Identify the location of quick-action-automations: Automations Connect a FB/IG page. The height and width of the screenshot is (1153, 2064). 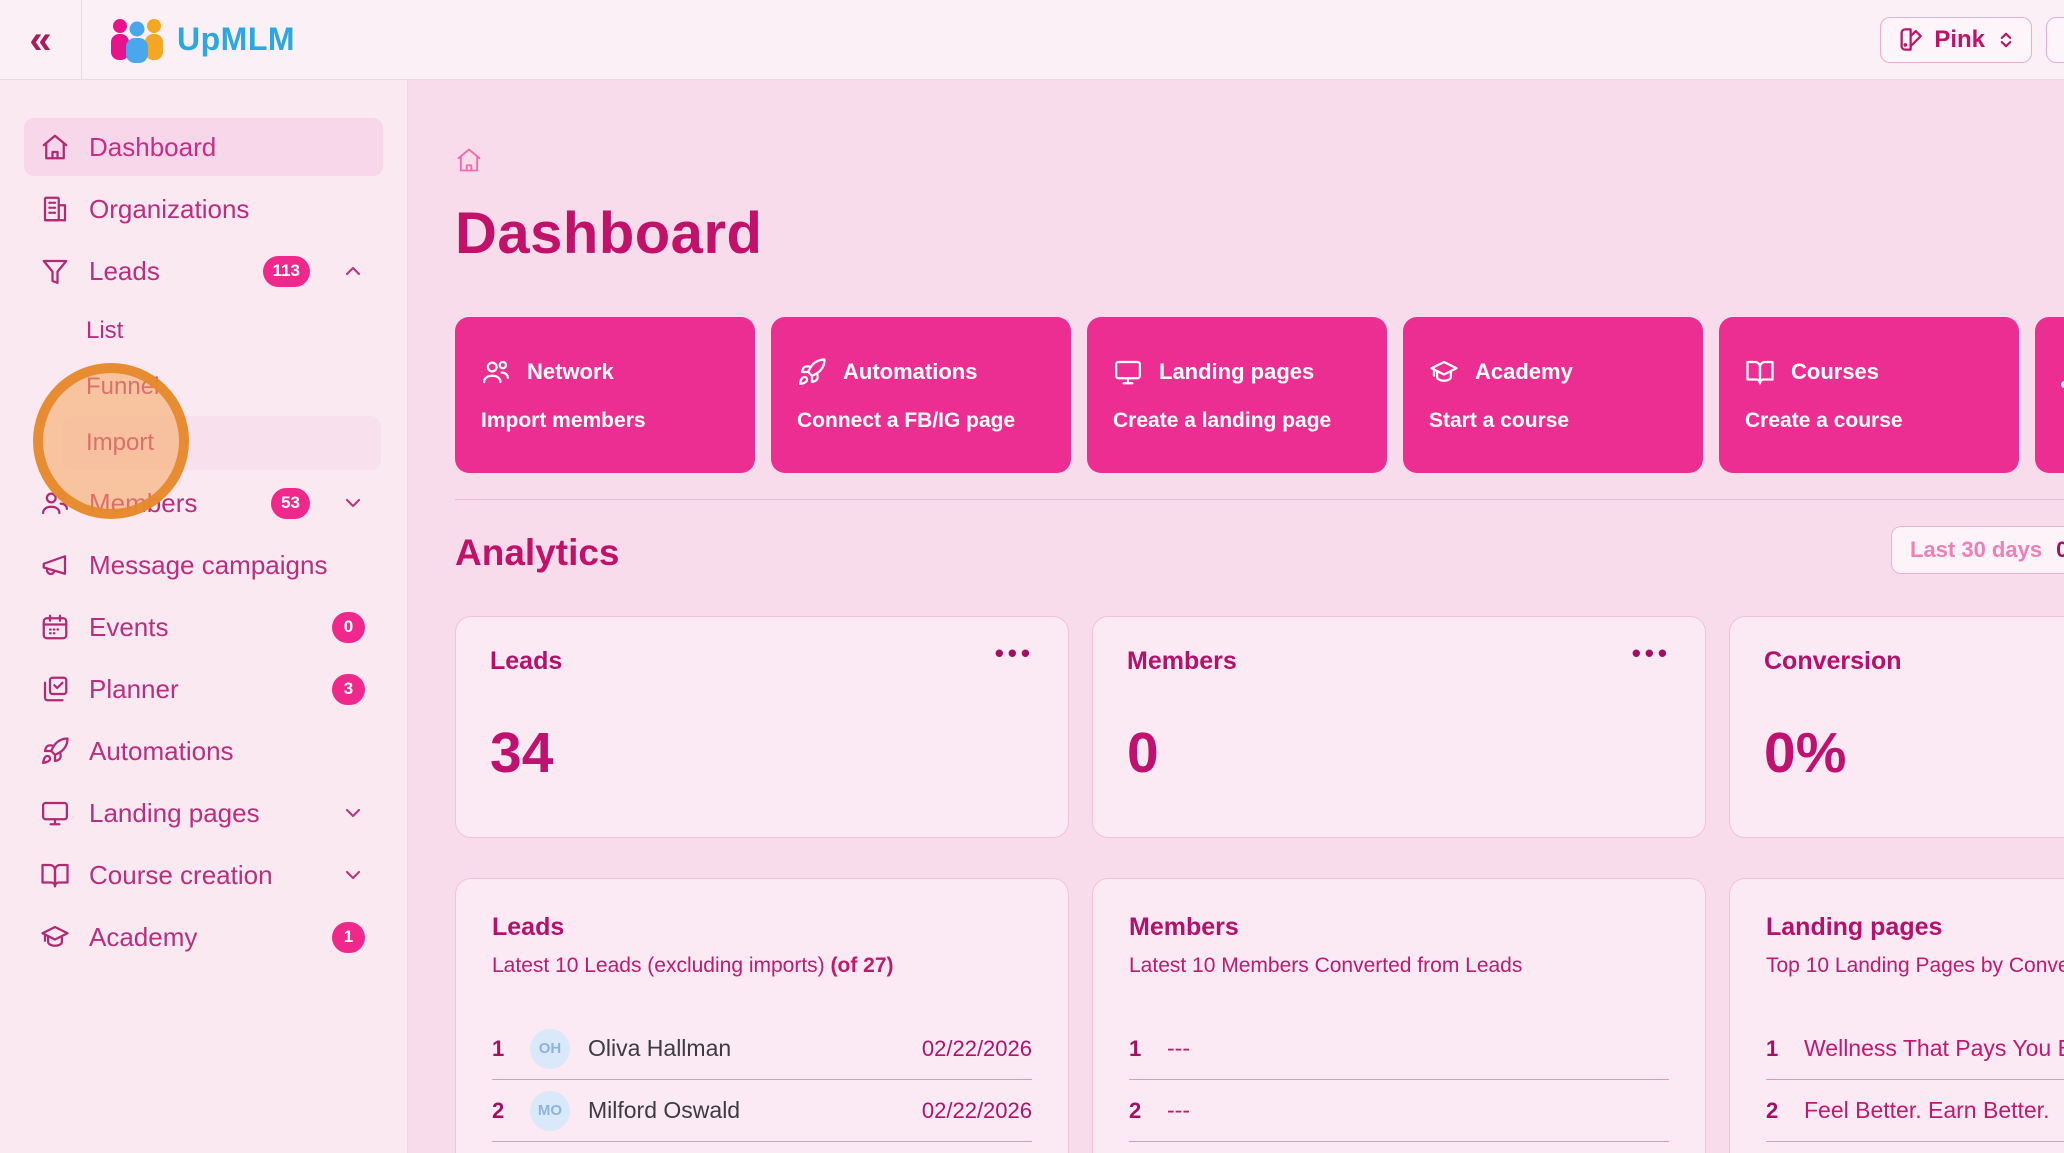
(921, 395).